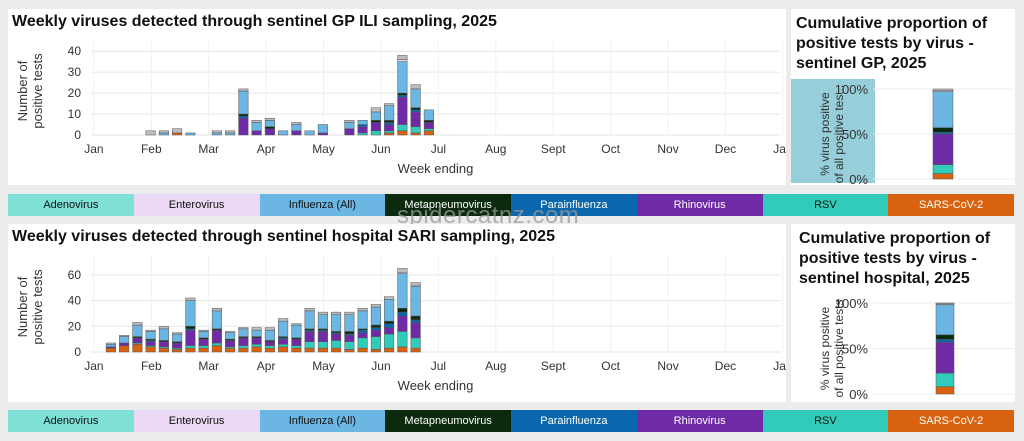 Image resolution: width=1024 pixels, height=441 pixels. Describe the element at coordinates (77, 352) in the screenshot. I see `y-tick-label: 0` at that location.